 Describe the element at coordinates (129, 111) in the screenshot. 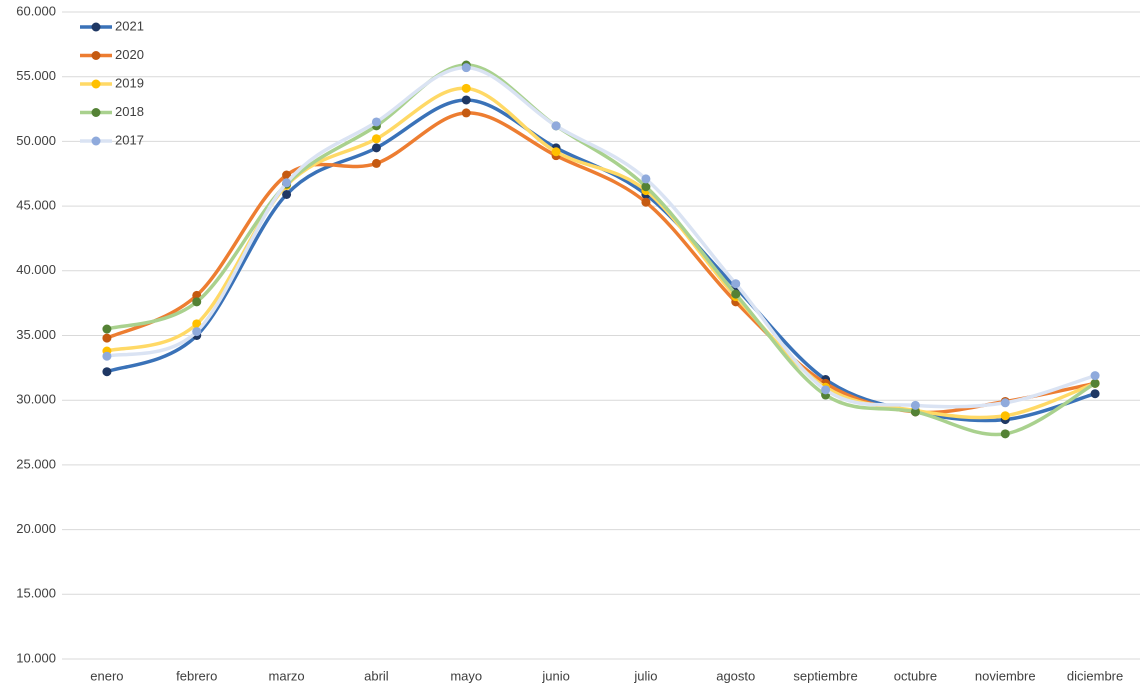

I see `legend-label: 2018` at that location.